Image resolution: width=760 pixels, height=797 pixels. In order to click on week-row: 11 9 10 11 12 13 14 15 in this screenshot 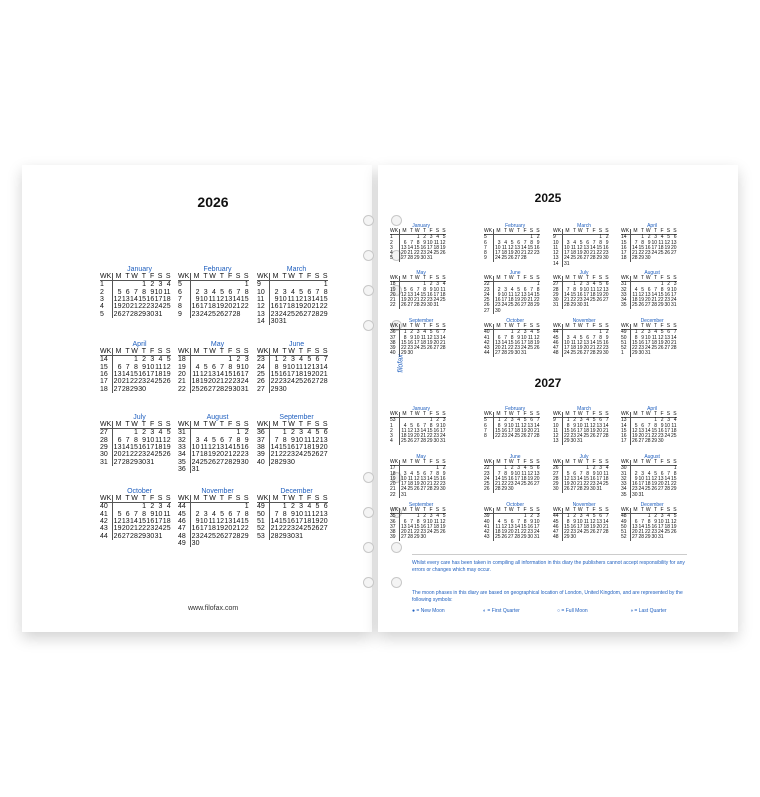, I will do `click(292, 300)`.